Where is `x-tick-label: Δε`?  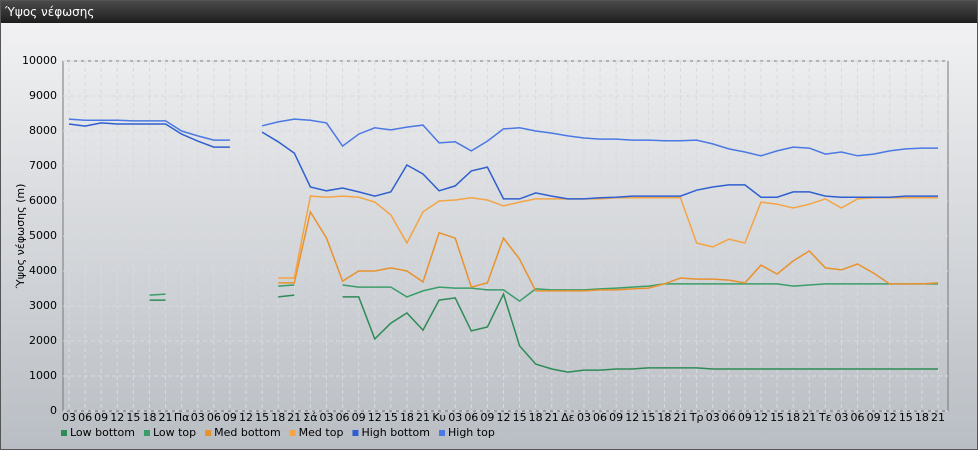
x-tick-label: Δε is located at coordinates (568, 417).